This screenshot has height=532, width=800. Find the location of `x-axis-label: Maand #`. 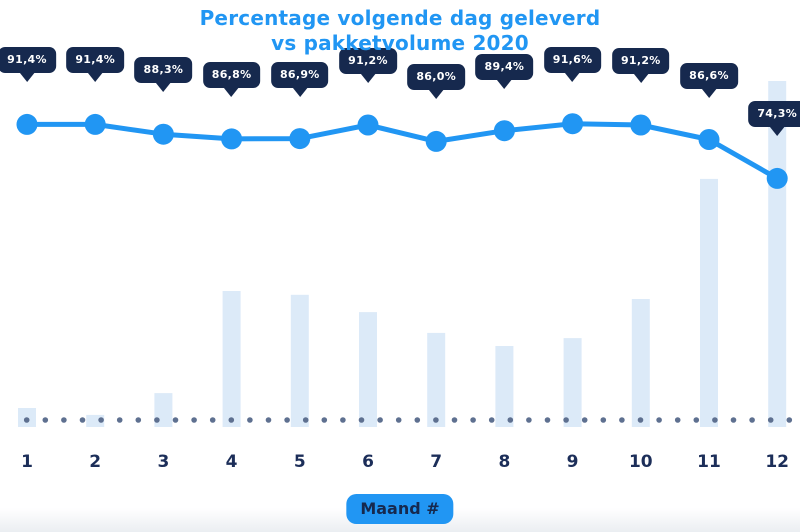

x-axis-label: Maand # is located at coordinates (400, 508).